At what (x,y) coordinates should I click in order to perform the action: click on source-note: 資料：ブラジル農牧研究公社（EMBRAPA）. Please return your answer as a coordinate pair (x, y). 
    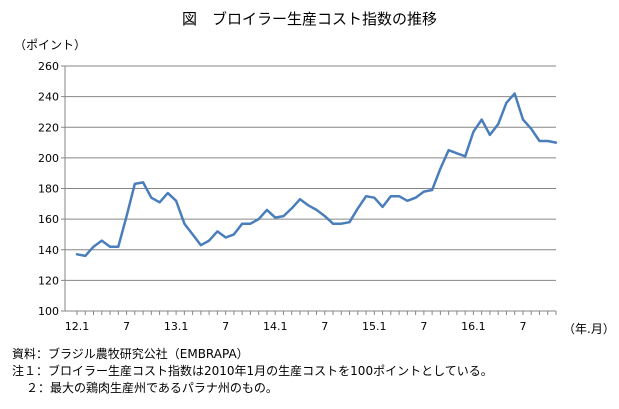
    Looking at the image, I should click on (130, 354).